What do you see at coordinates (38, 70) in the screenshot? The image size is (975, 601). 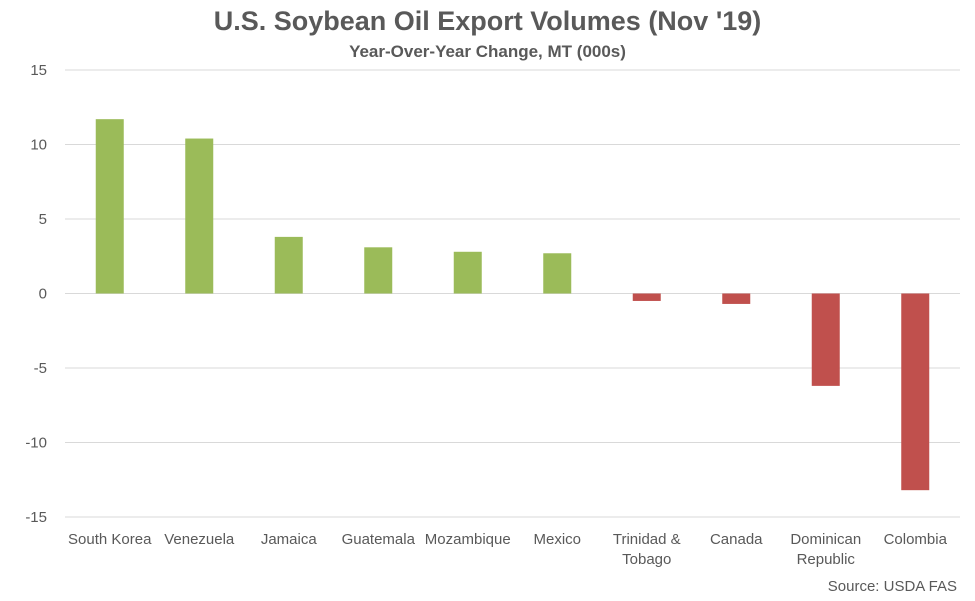 I see `y-tick-label: 15` at bounding box center [38, 70].